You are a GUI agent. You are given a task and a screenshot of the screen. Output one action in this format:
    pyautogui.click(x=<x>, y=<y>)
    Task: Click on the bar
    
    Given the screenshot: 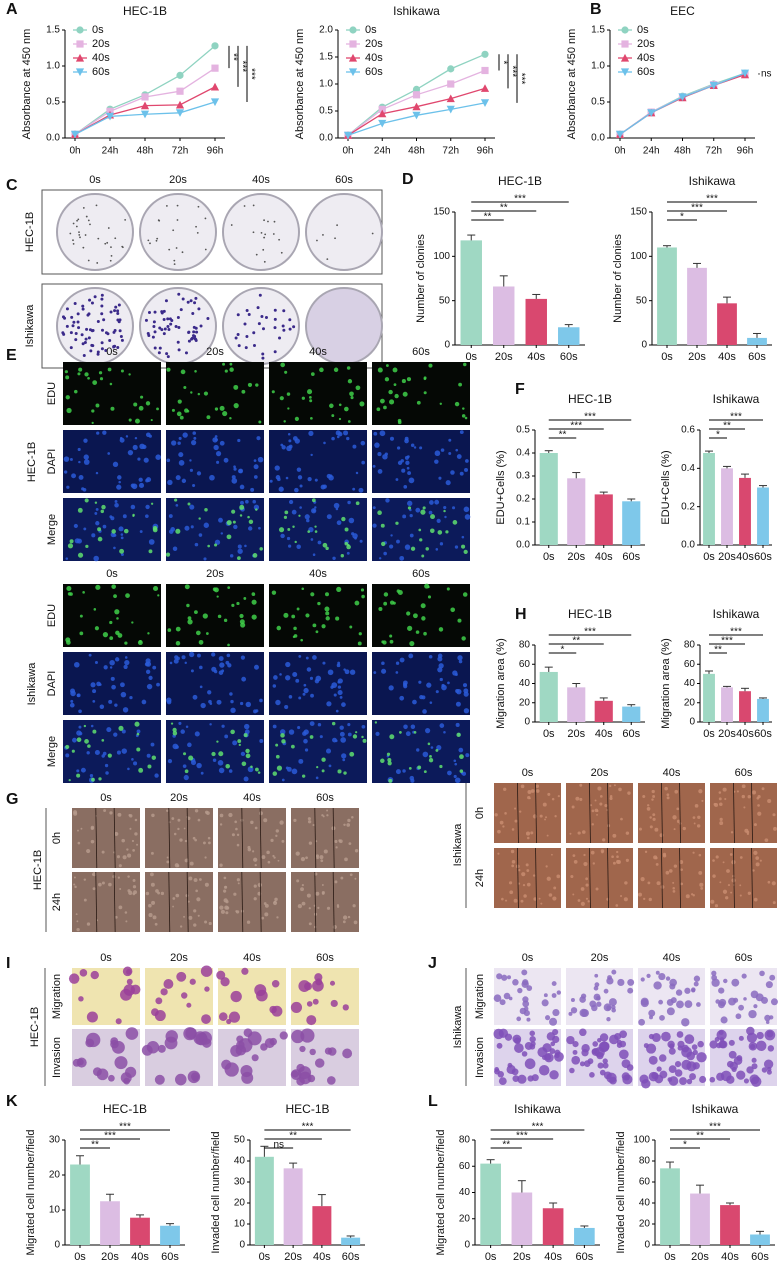 What is the action you would take?
    pyautogui.click(x=745, y=706)
    